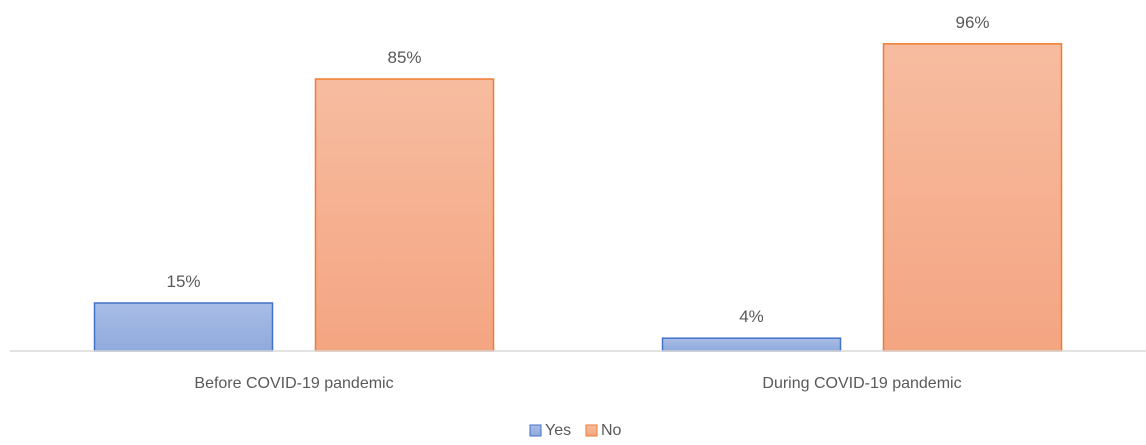 The width and height of the screenshot is (1146, 445). What do you see at coordinates (293, 383) in the screenshot?
I see `category-label-1: Before COVID-19 pandemic` at bounding box center [293, 383].